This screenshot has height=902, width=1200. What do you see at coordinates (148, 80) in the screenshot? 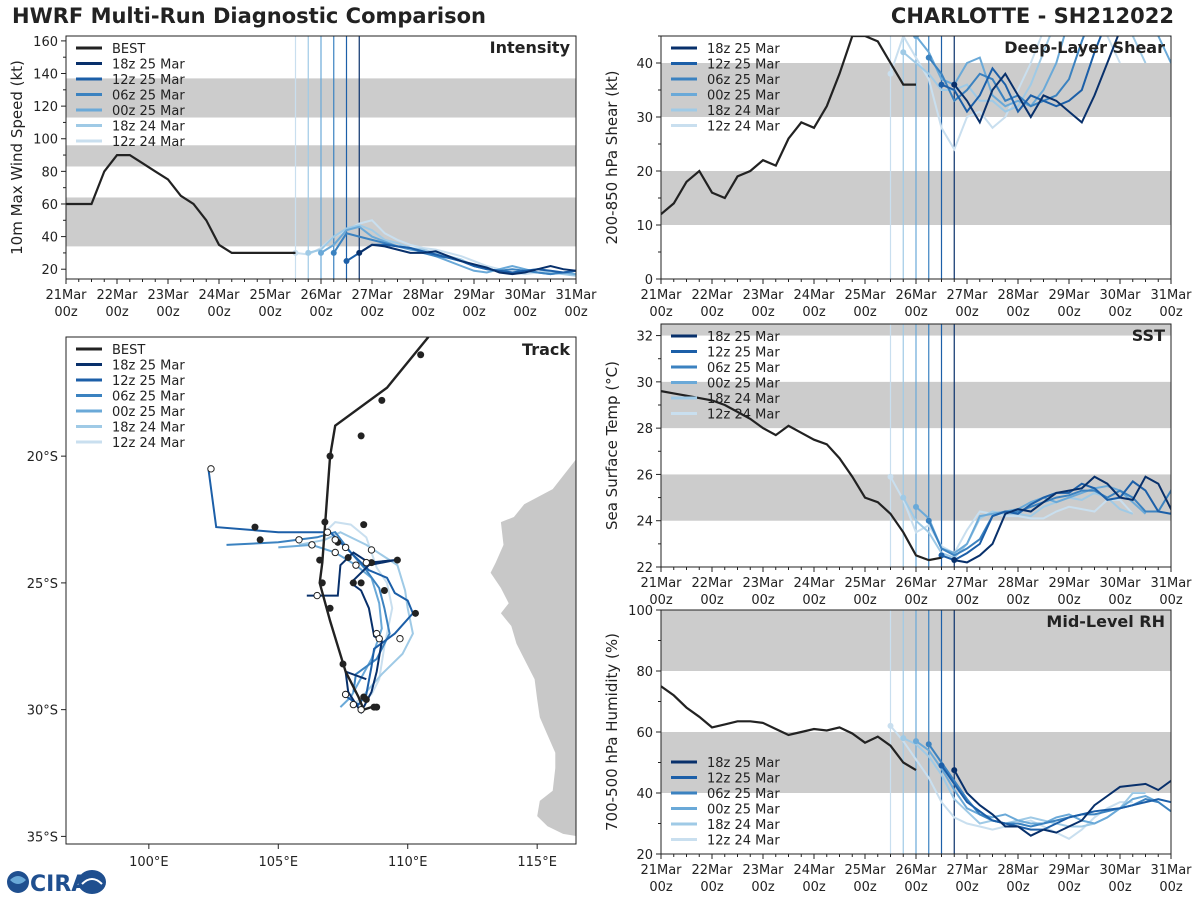
I see `intensity-legend-label: 12z 25 Mar` at bounding box center [148, 80].